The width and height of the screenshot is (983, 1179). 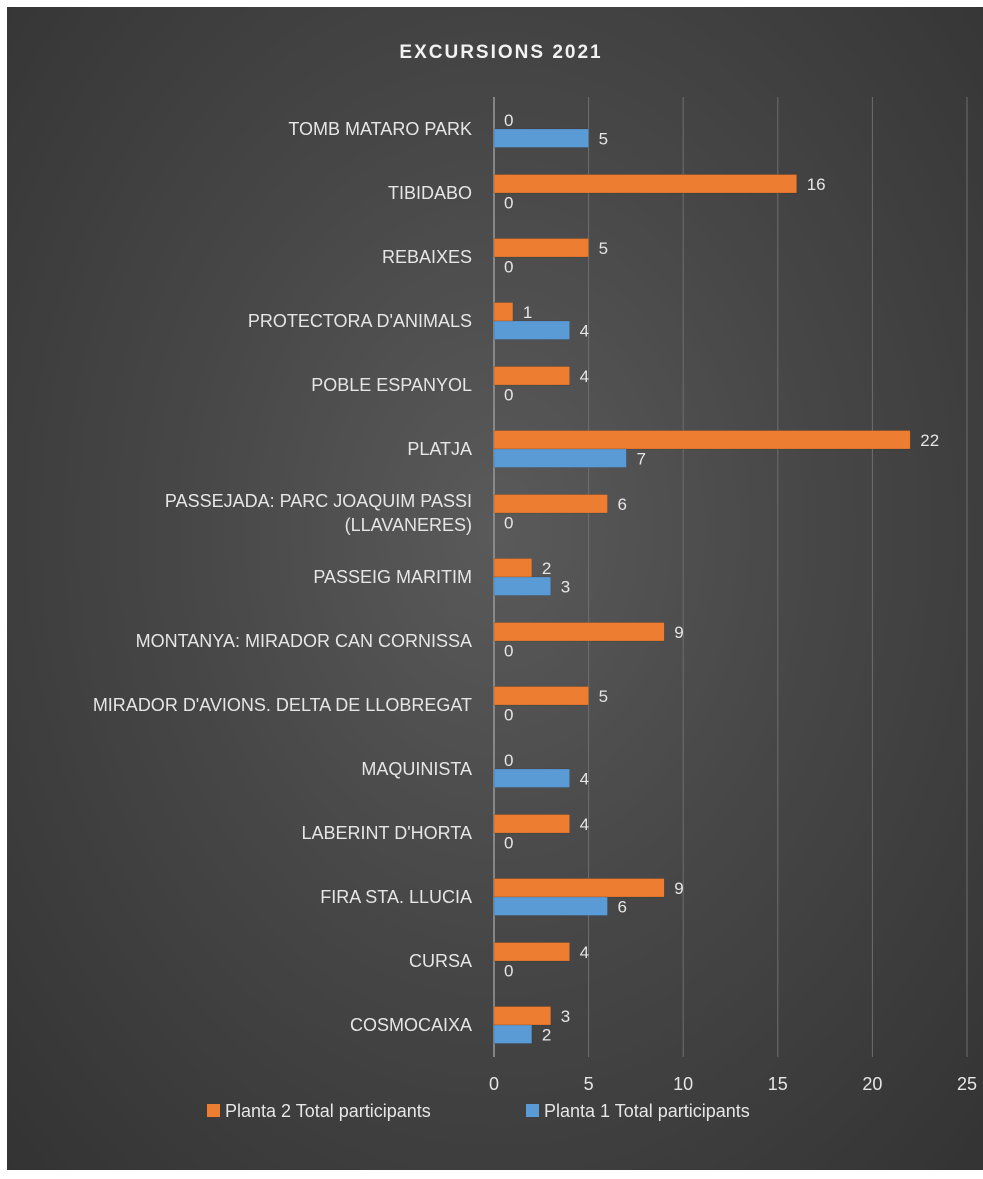 What do you see at coordinates (411, 1025) in the screenshot?
I see `category-label: COSMOCAIXA` at bounding box center [411, 1025].